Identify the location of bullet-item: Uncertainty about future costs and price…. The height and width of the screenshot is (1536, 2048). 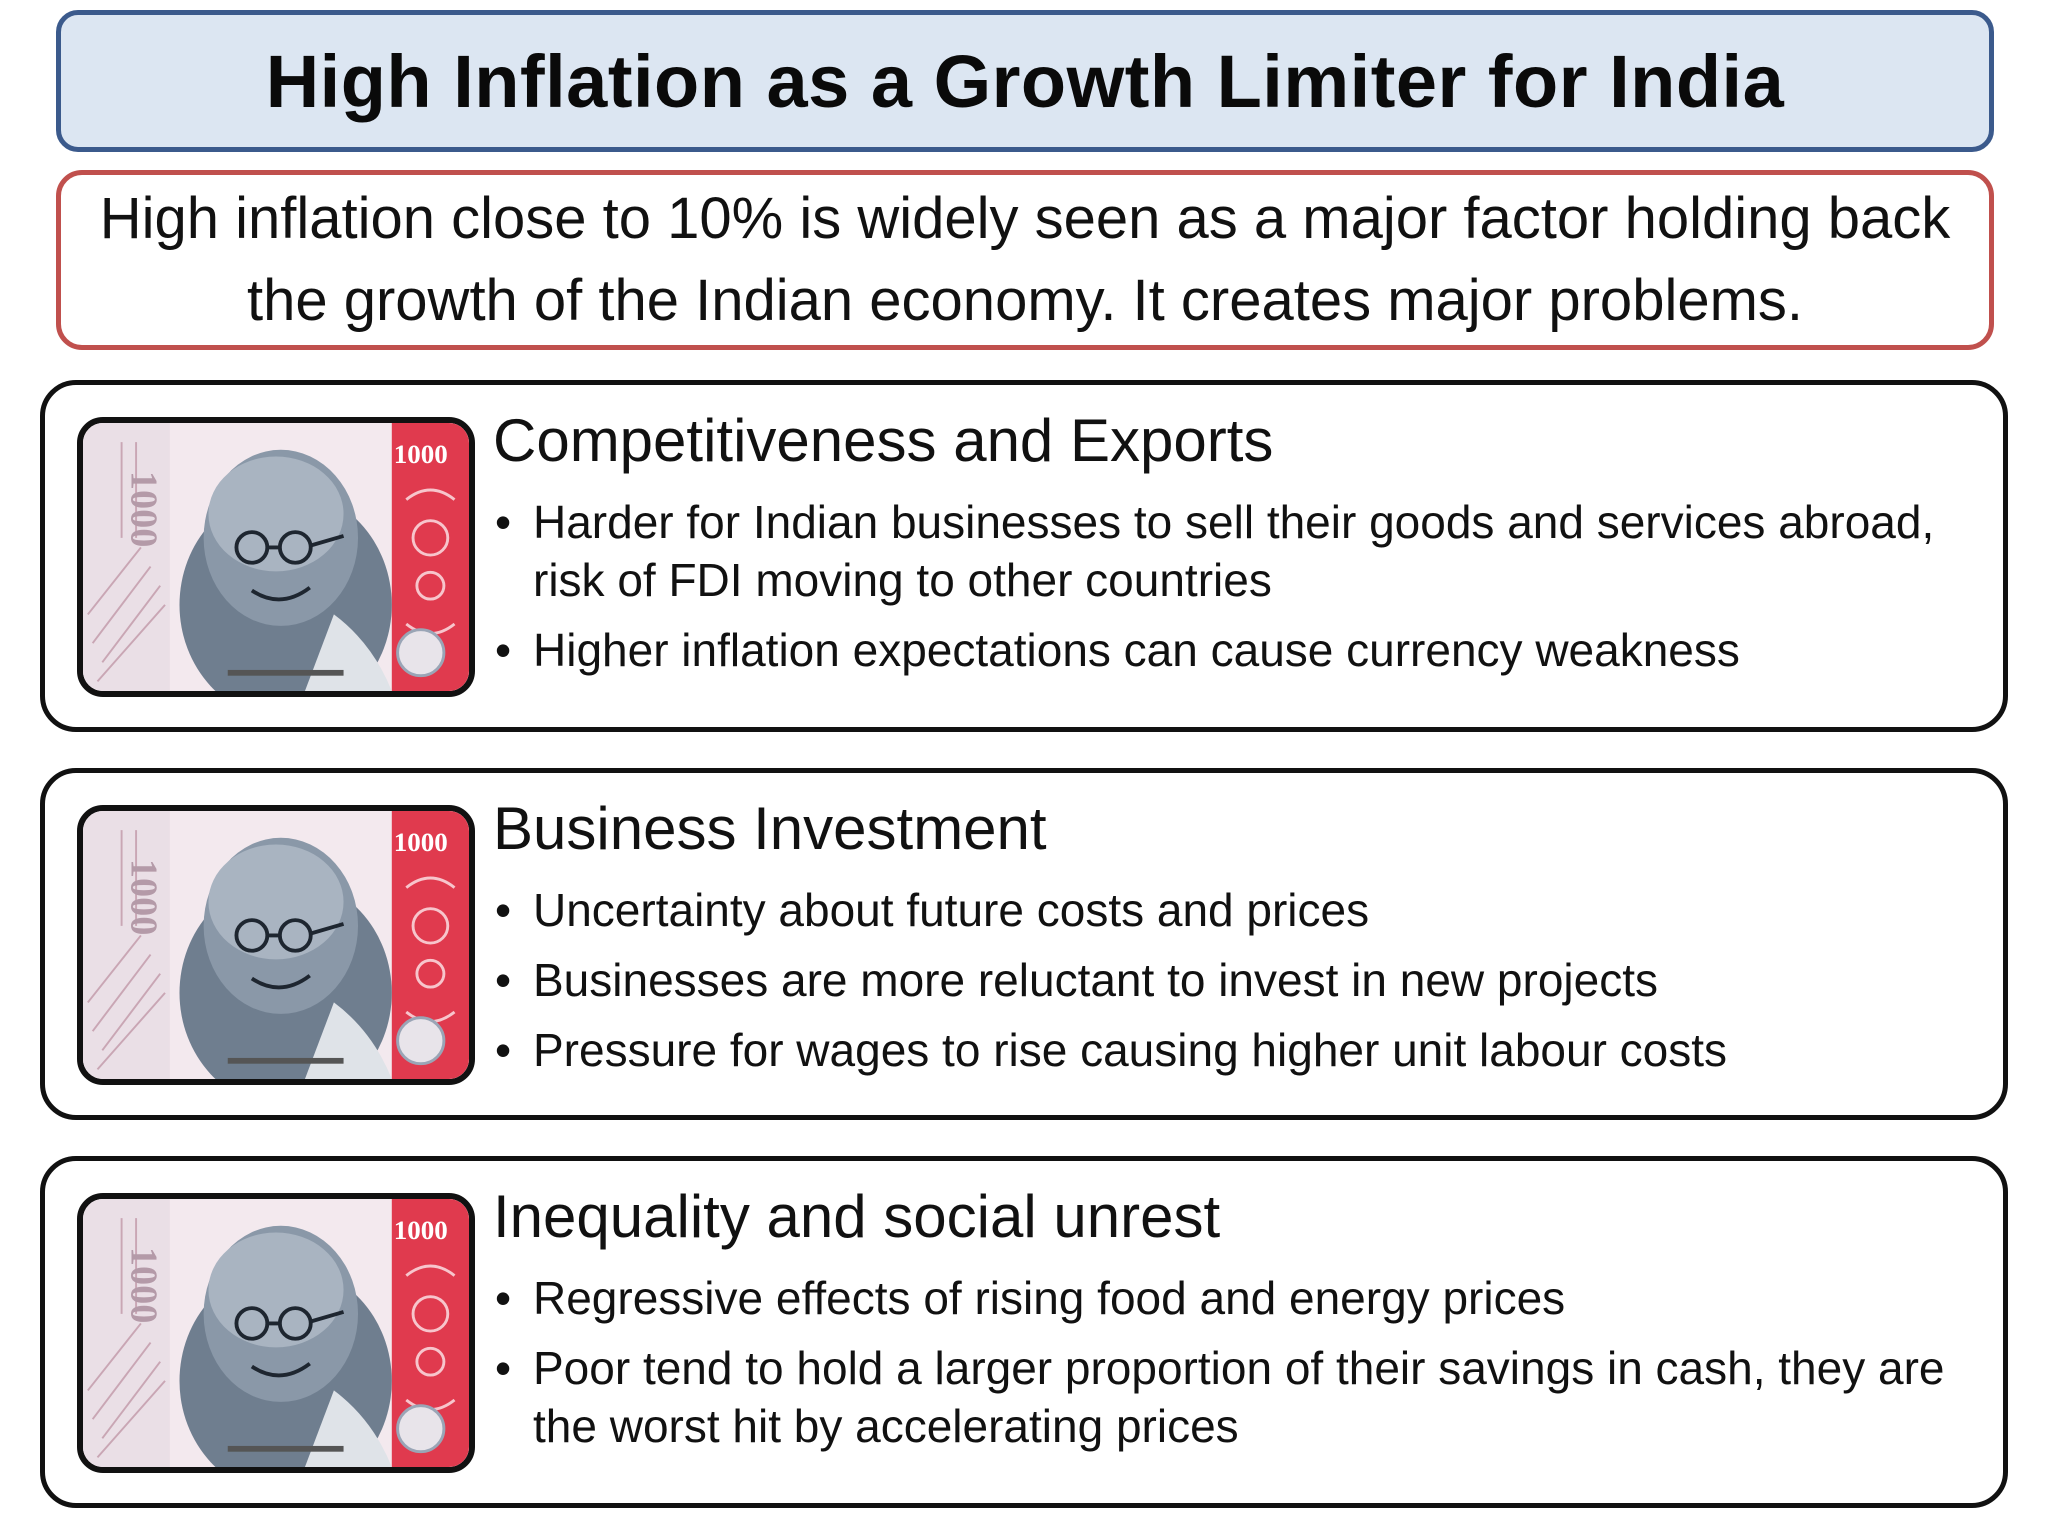
(1233, 910).